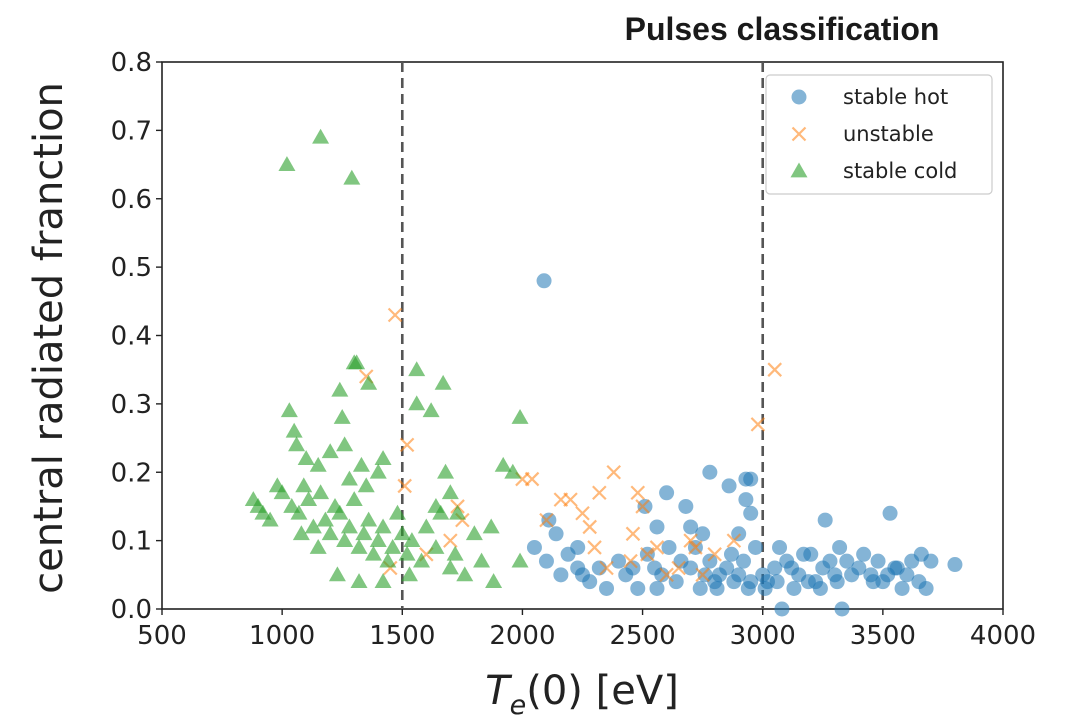  What do you see at coordinates (131, 405) in the screenshot?
I see `y-tick-label: 0.3` at bounding box center [131, 405].